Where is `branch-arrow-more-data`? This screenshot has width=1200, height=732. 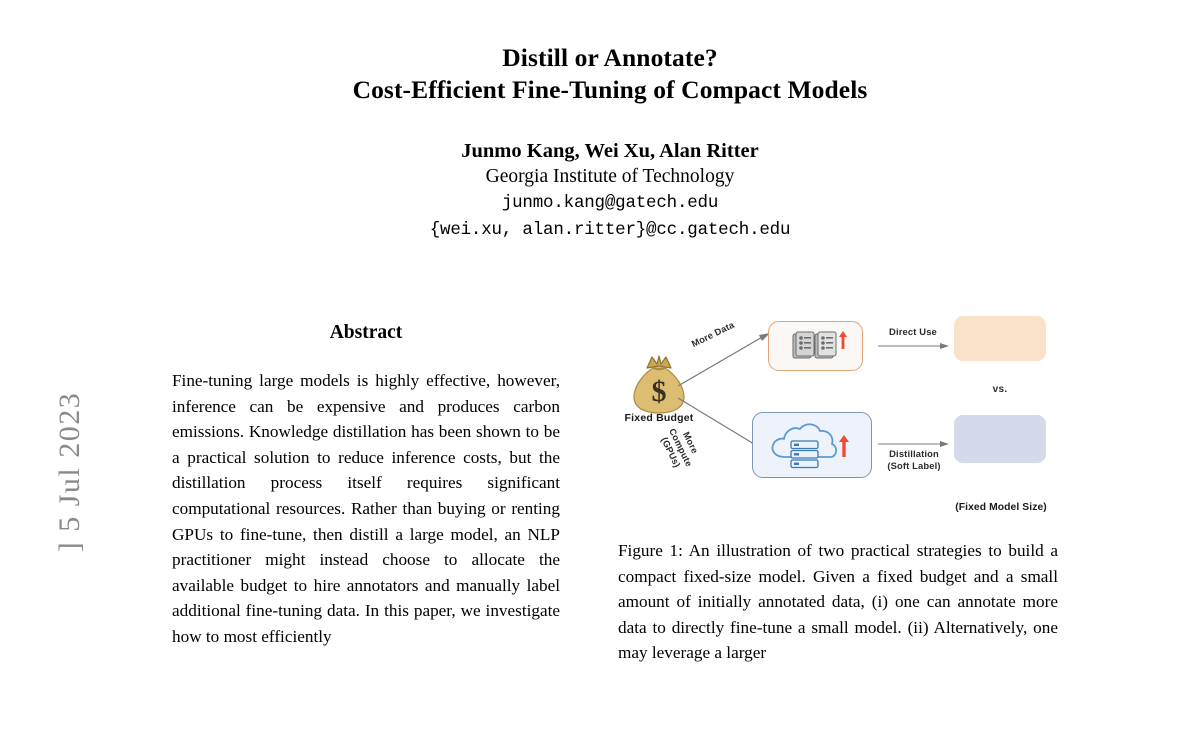 branch-arrow-more-data is located at coordinates (726, 359).